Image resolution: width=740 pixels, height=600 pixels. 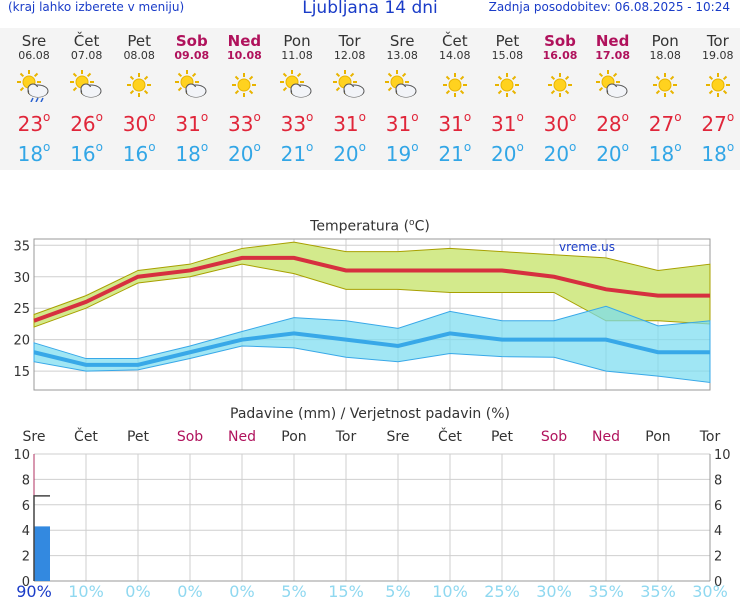 I want to click on page-title: Ljubljana 14 dni, so click(x=370, y=9).